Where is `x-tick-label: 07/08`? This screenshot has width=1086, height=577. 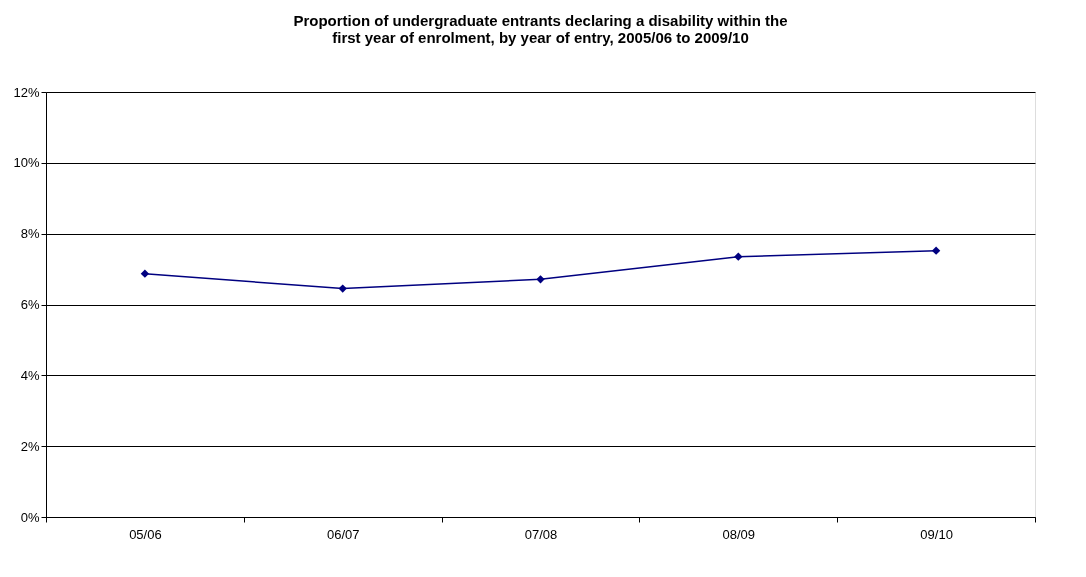
x-tick-label: 07/08 is located at coordinates (541, 534).